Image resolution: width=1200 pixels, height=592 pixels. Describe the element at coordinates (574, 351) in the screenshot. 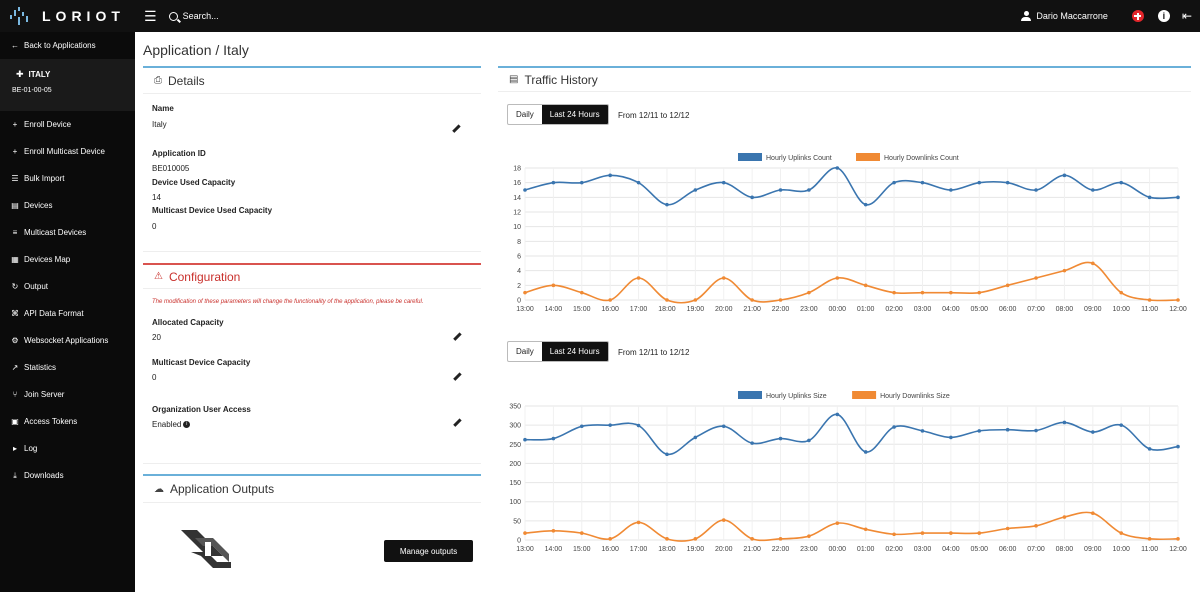

I see `chart2-last24-button: Last 24 Hours` at that location.